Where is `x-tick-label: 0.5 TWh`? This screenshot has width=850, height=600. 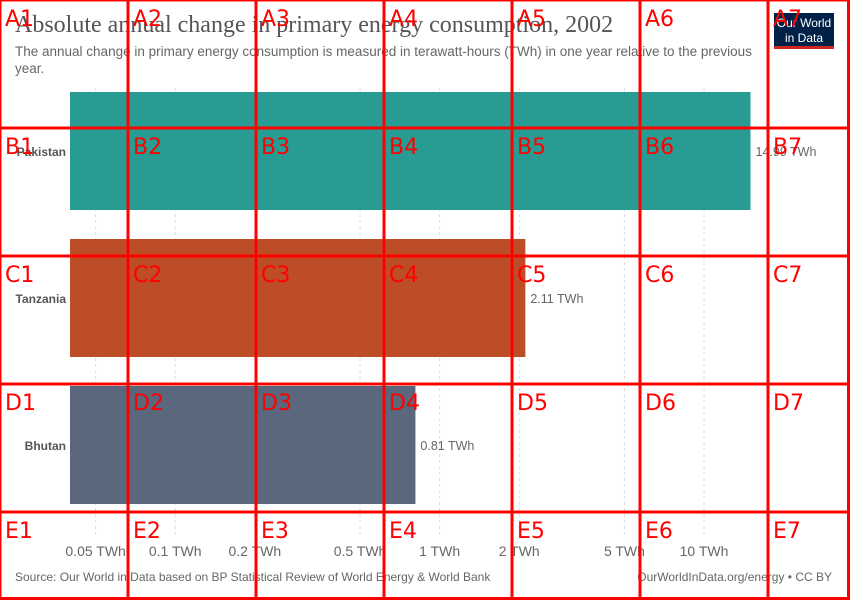
x-tick-label: 0.5 TWh is located at coordinates (360, 551).